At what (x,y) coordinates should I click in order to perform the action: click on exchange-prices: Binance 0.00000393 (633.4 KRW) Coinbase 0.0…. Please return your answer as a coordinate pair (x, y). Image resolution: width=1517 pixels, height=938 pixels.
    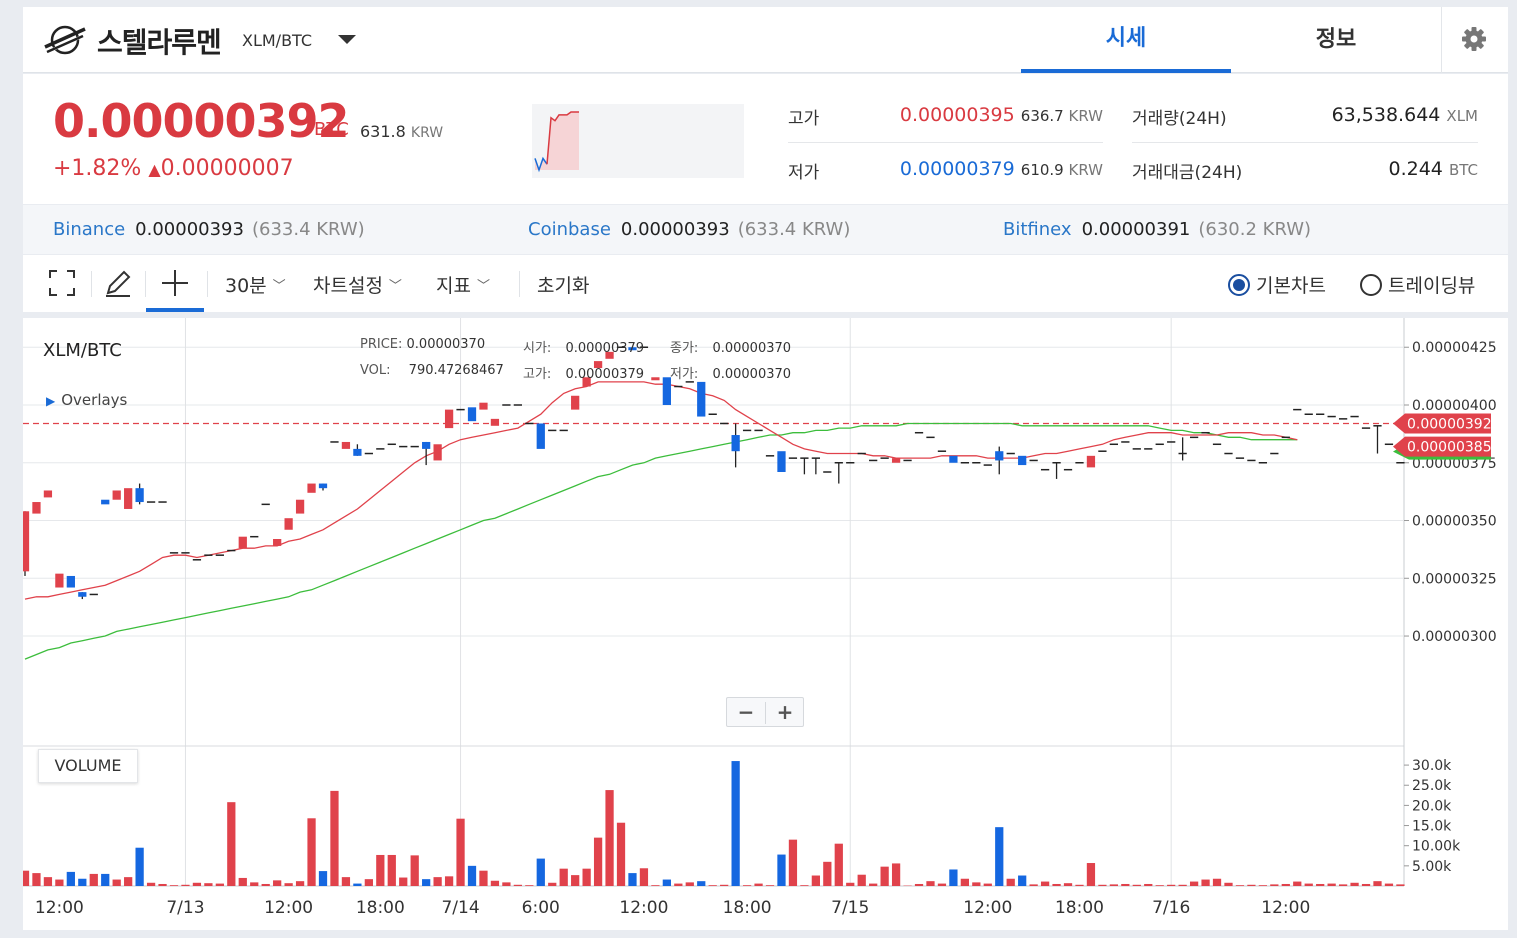
    Looking at the image, I should click on (765, 229).